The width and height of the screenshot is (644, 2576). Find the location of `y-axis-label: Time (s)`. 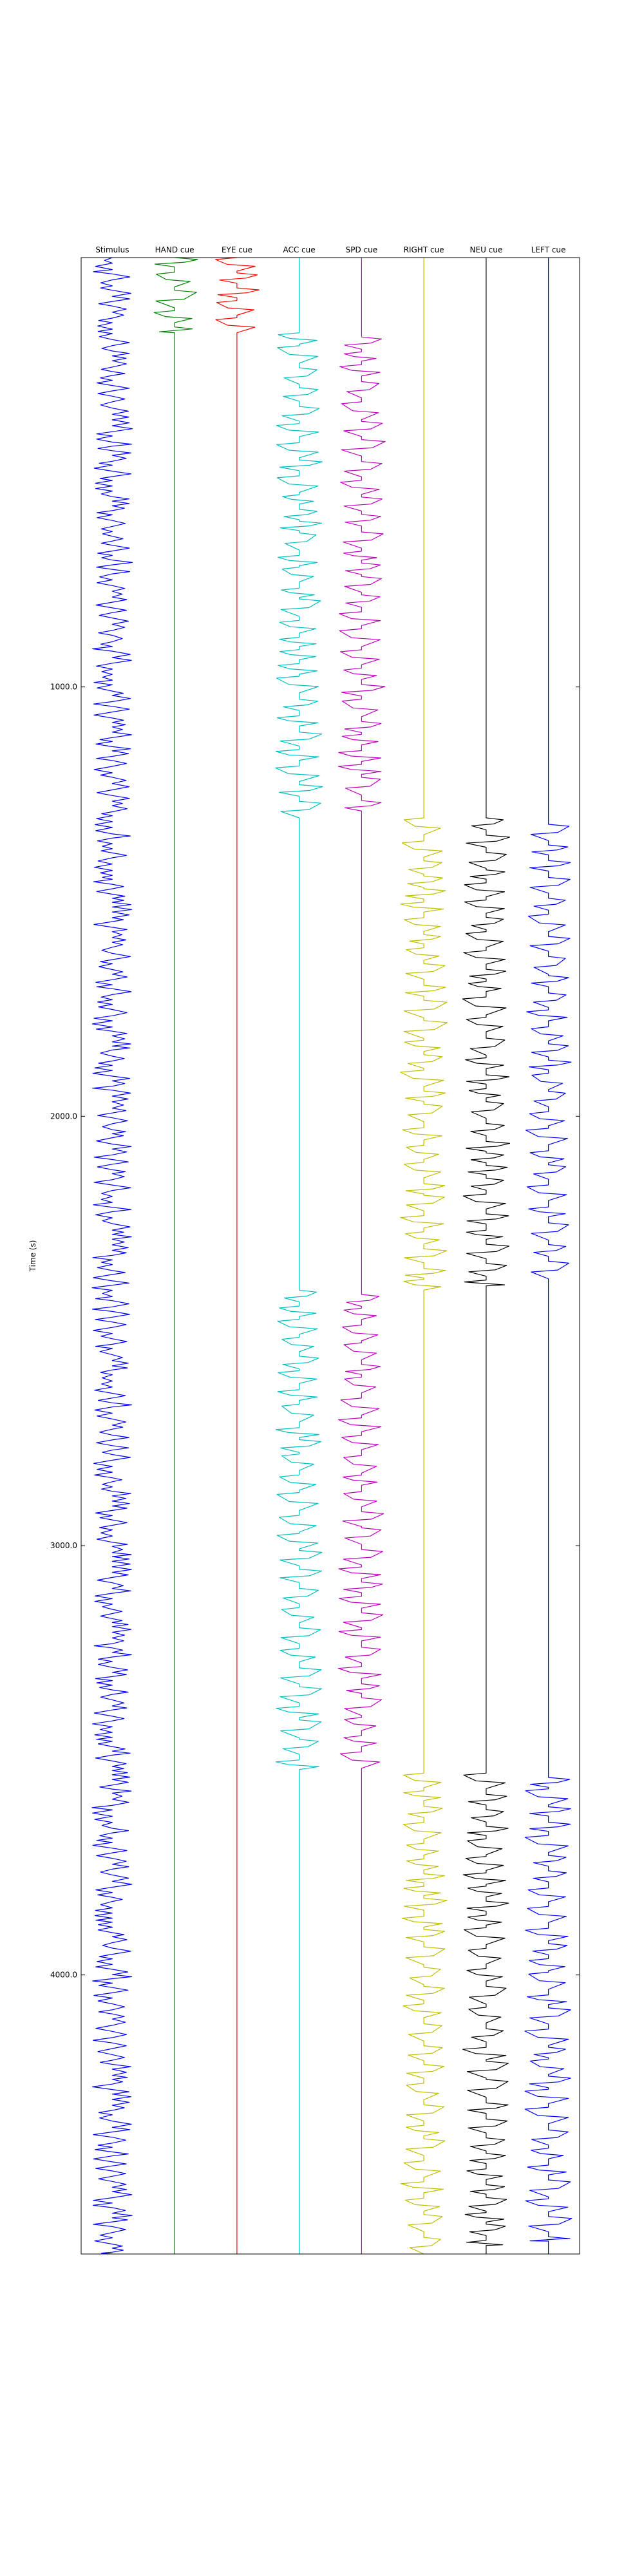

y-axis-label: Time (s) is located at coordinates (32, 1256).